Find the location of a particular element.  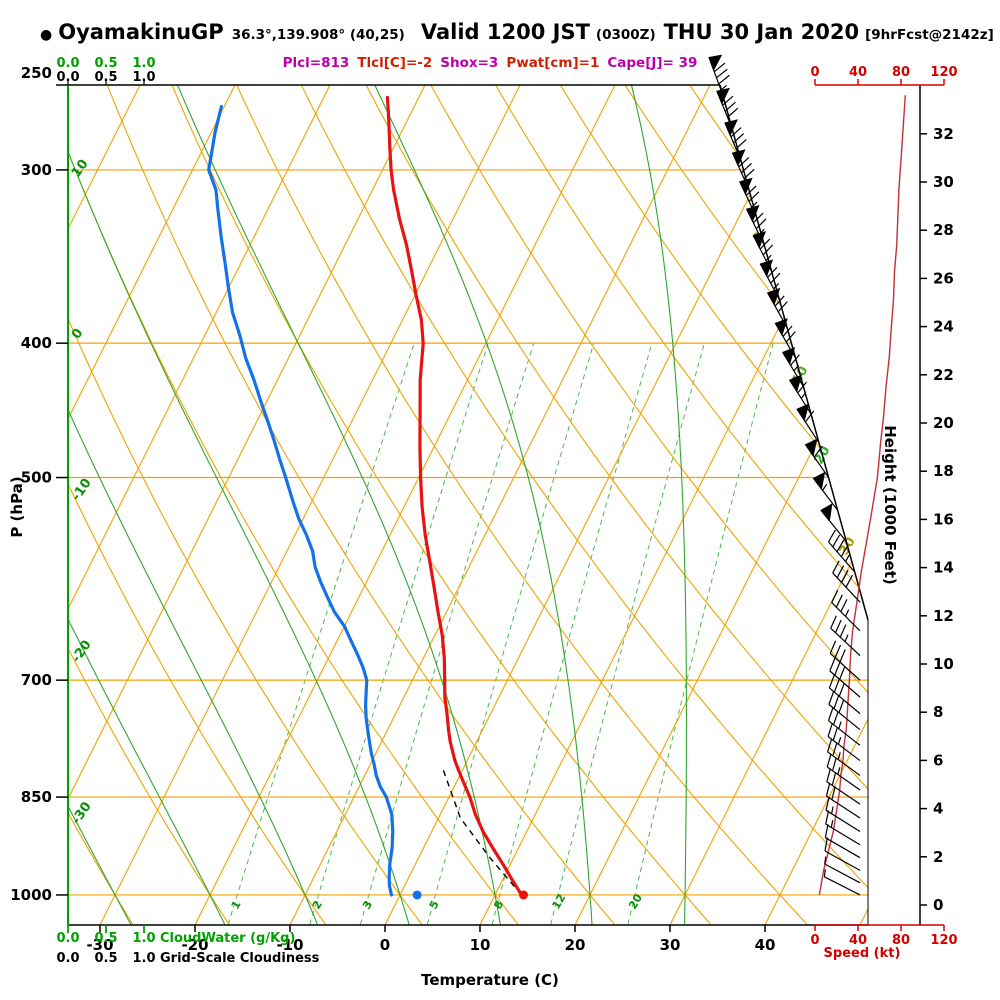

svg-text: 12 is located at coordinates (943, 616).